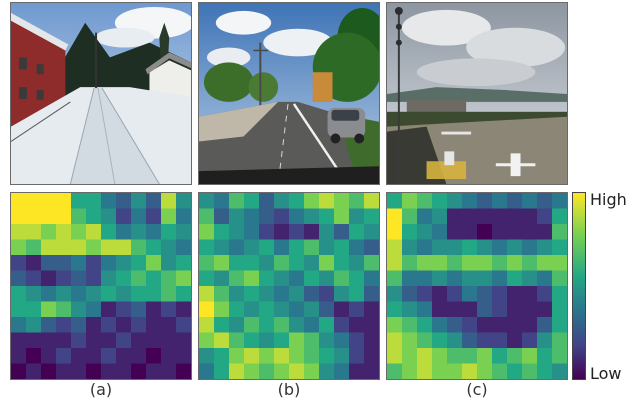  Describe the element at coordinates (101, 93) in the screenshot. I see `photo-a-snowy-street` at that location.